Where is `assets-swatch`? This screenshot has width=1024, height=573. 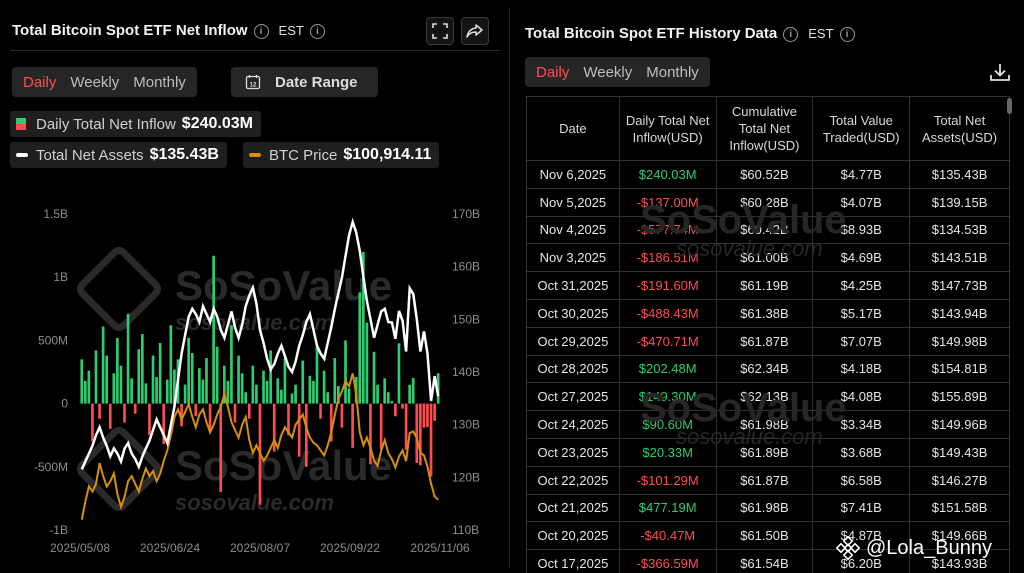 assets-swatch is located at coordinates (22, 155).